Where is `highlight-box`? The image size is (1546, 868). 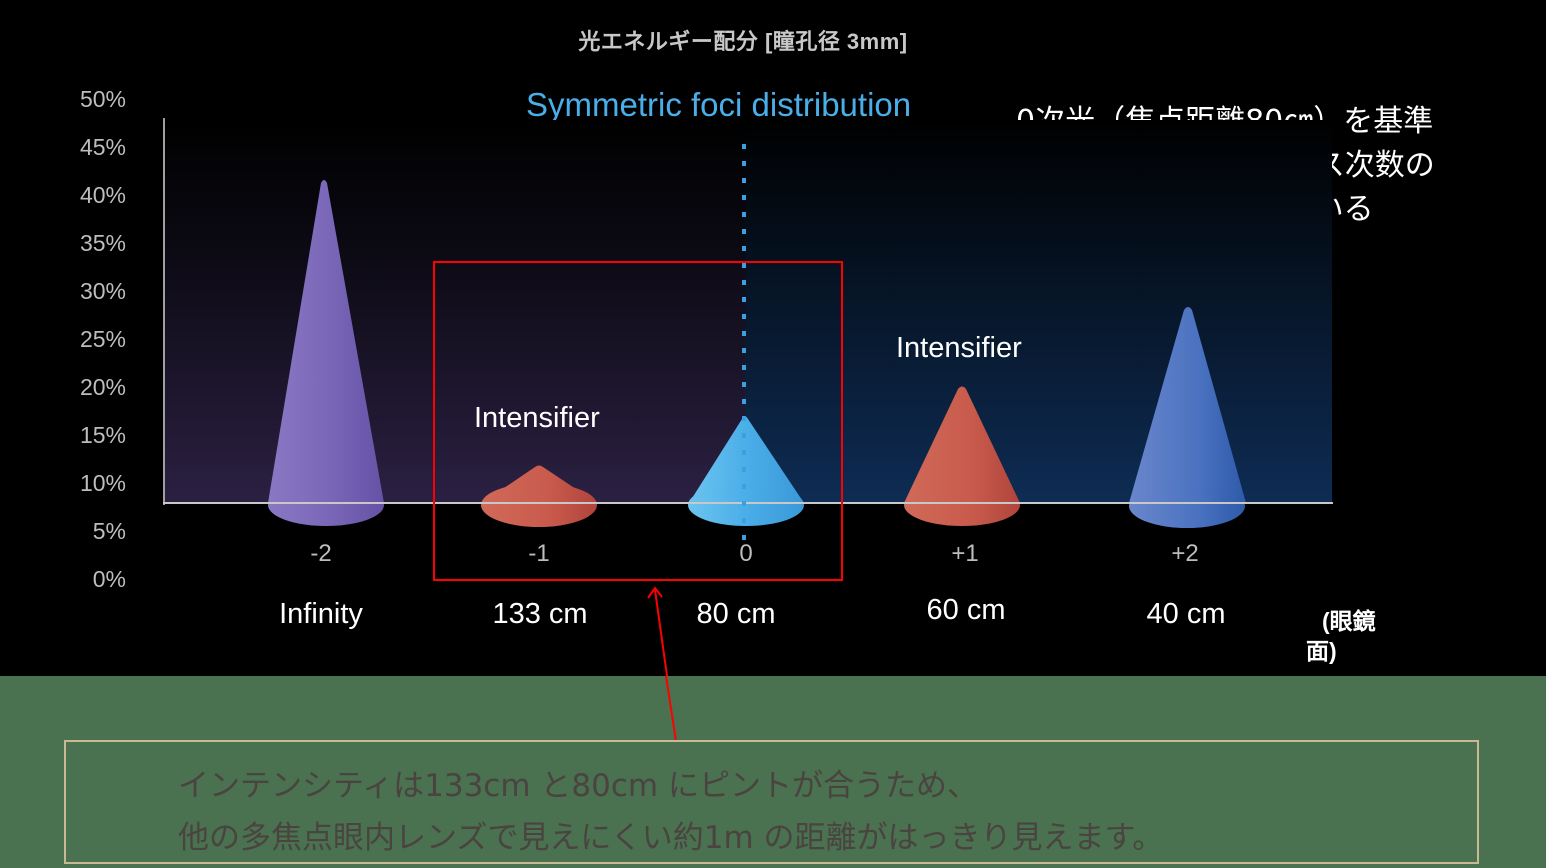 highlight-box is located at coordinates (638, 421).